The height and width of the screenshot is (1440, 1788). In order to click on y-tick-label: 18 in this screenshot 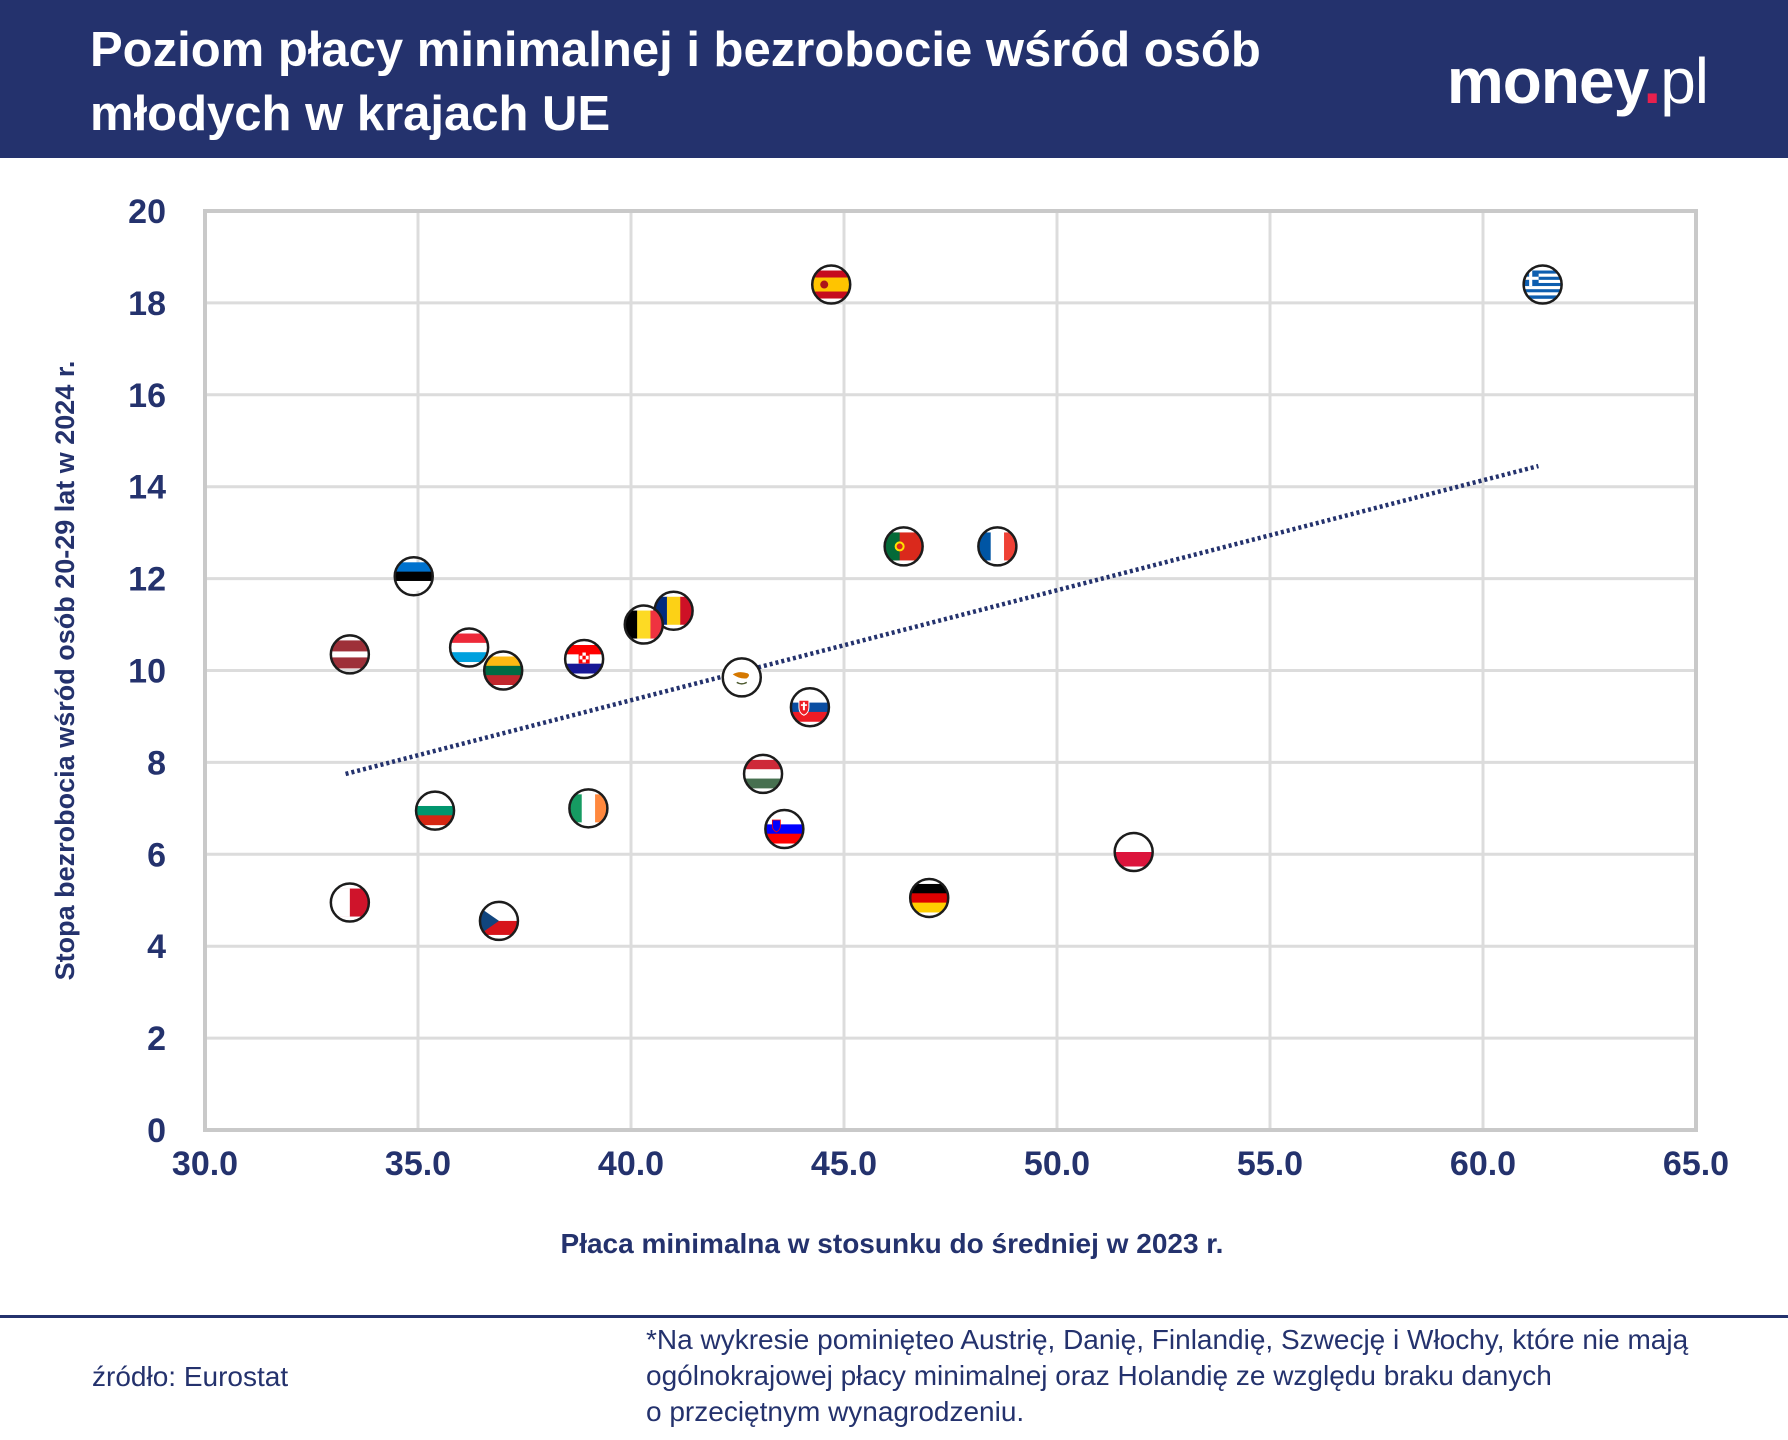, I will do `click(147, 304)`.